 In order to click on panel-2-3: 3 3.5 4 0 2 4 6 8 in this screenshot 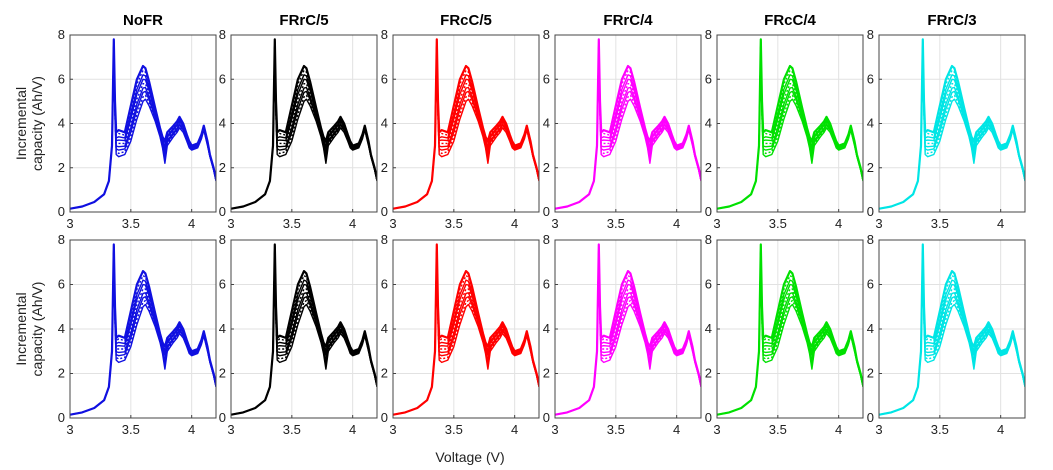, I will do `click(460, 334)`.